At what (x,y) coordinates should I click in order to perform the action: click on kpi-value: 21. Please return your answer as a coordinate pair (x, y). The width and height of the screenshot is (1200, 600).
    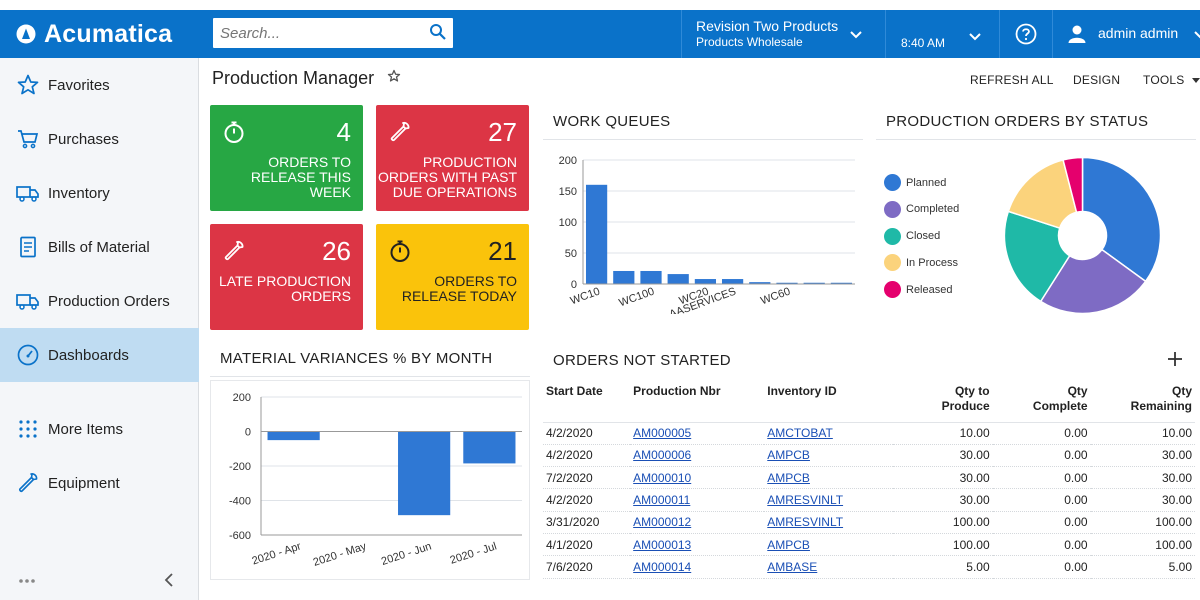
    Looking at the image, I should click on (502, 251).